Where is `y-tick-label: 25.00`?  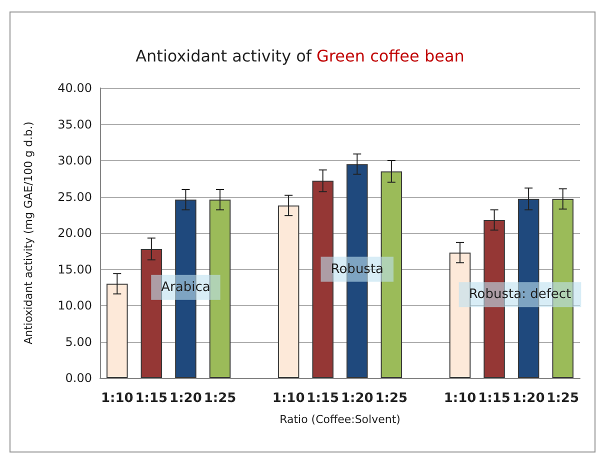
y-tick-label: 25.00 is located at coordinates (75, 197).